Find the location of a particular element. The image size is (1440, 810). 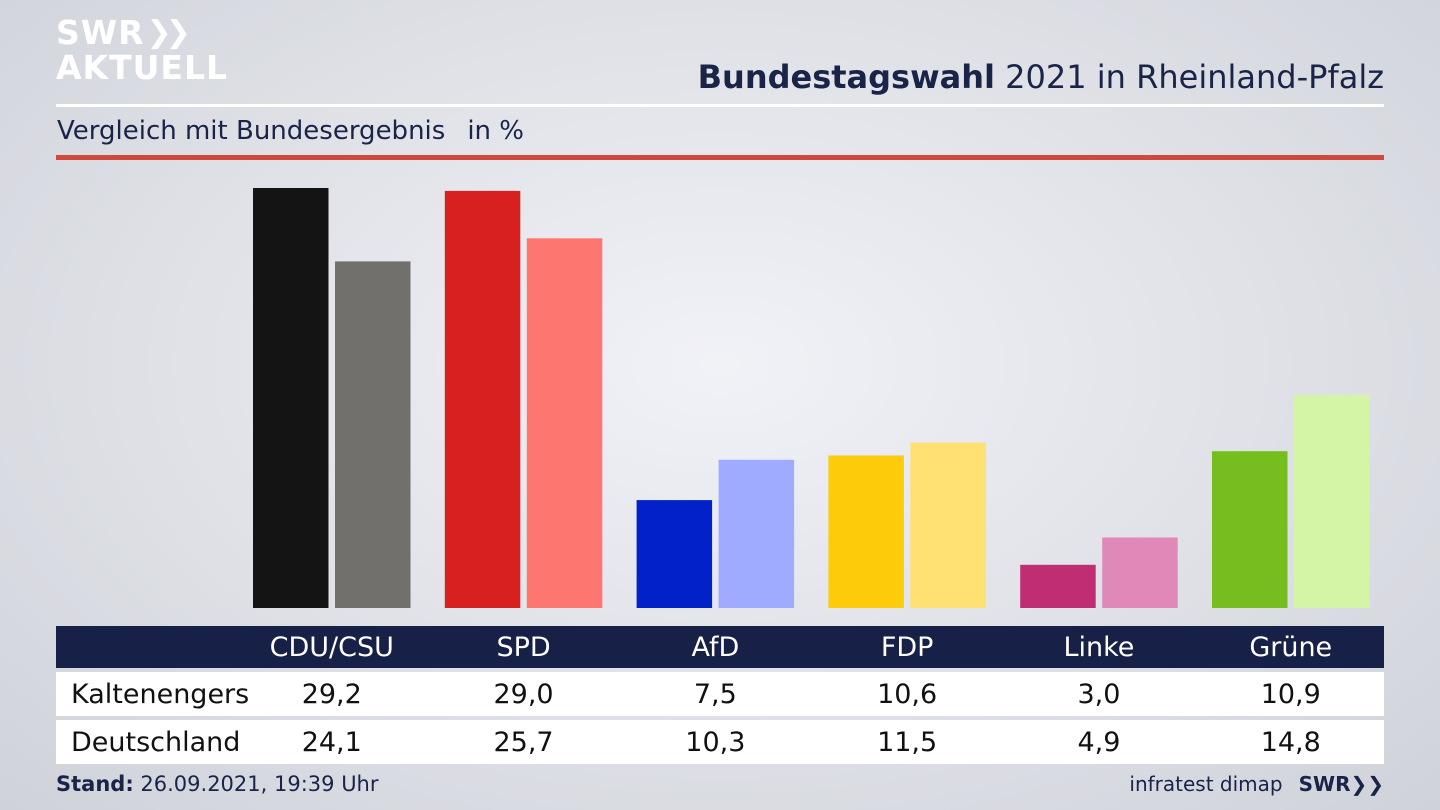

unit-label: in % is located at coordinates (495, 131).